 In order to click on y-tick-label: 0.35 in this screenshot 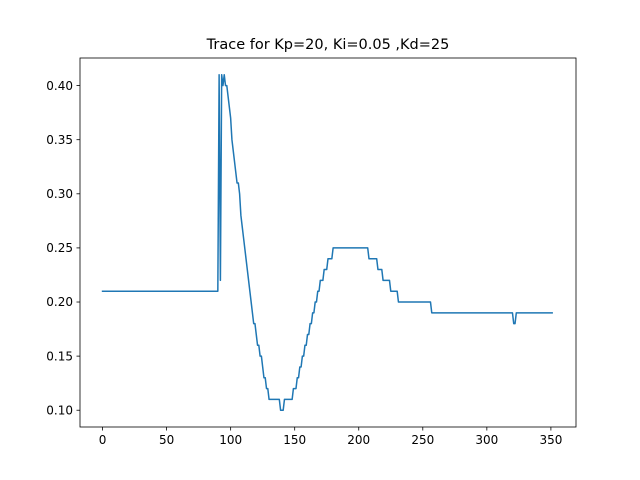, I will do `click(59, 140)`.